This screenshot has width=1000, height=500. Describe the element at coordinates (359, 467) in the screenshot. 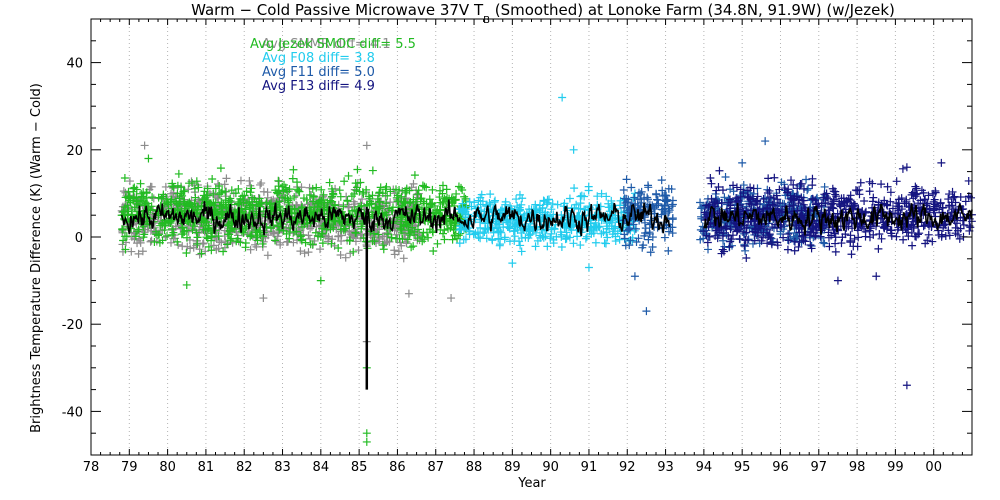

I see `x-tick-label: 85` at that location.